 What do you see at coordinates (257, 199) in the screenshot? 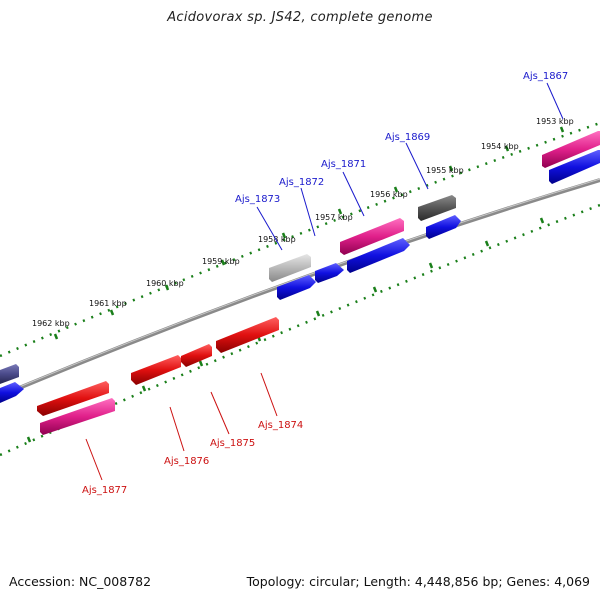
I see `gene-label-ajs-1873: Ajs_1873` at bounding box center [257, 199].